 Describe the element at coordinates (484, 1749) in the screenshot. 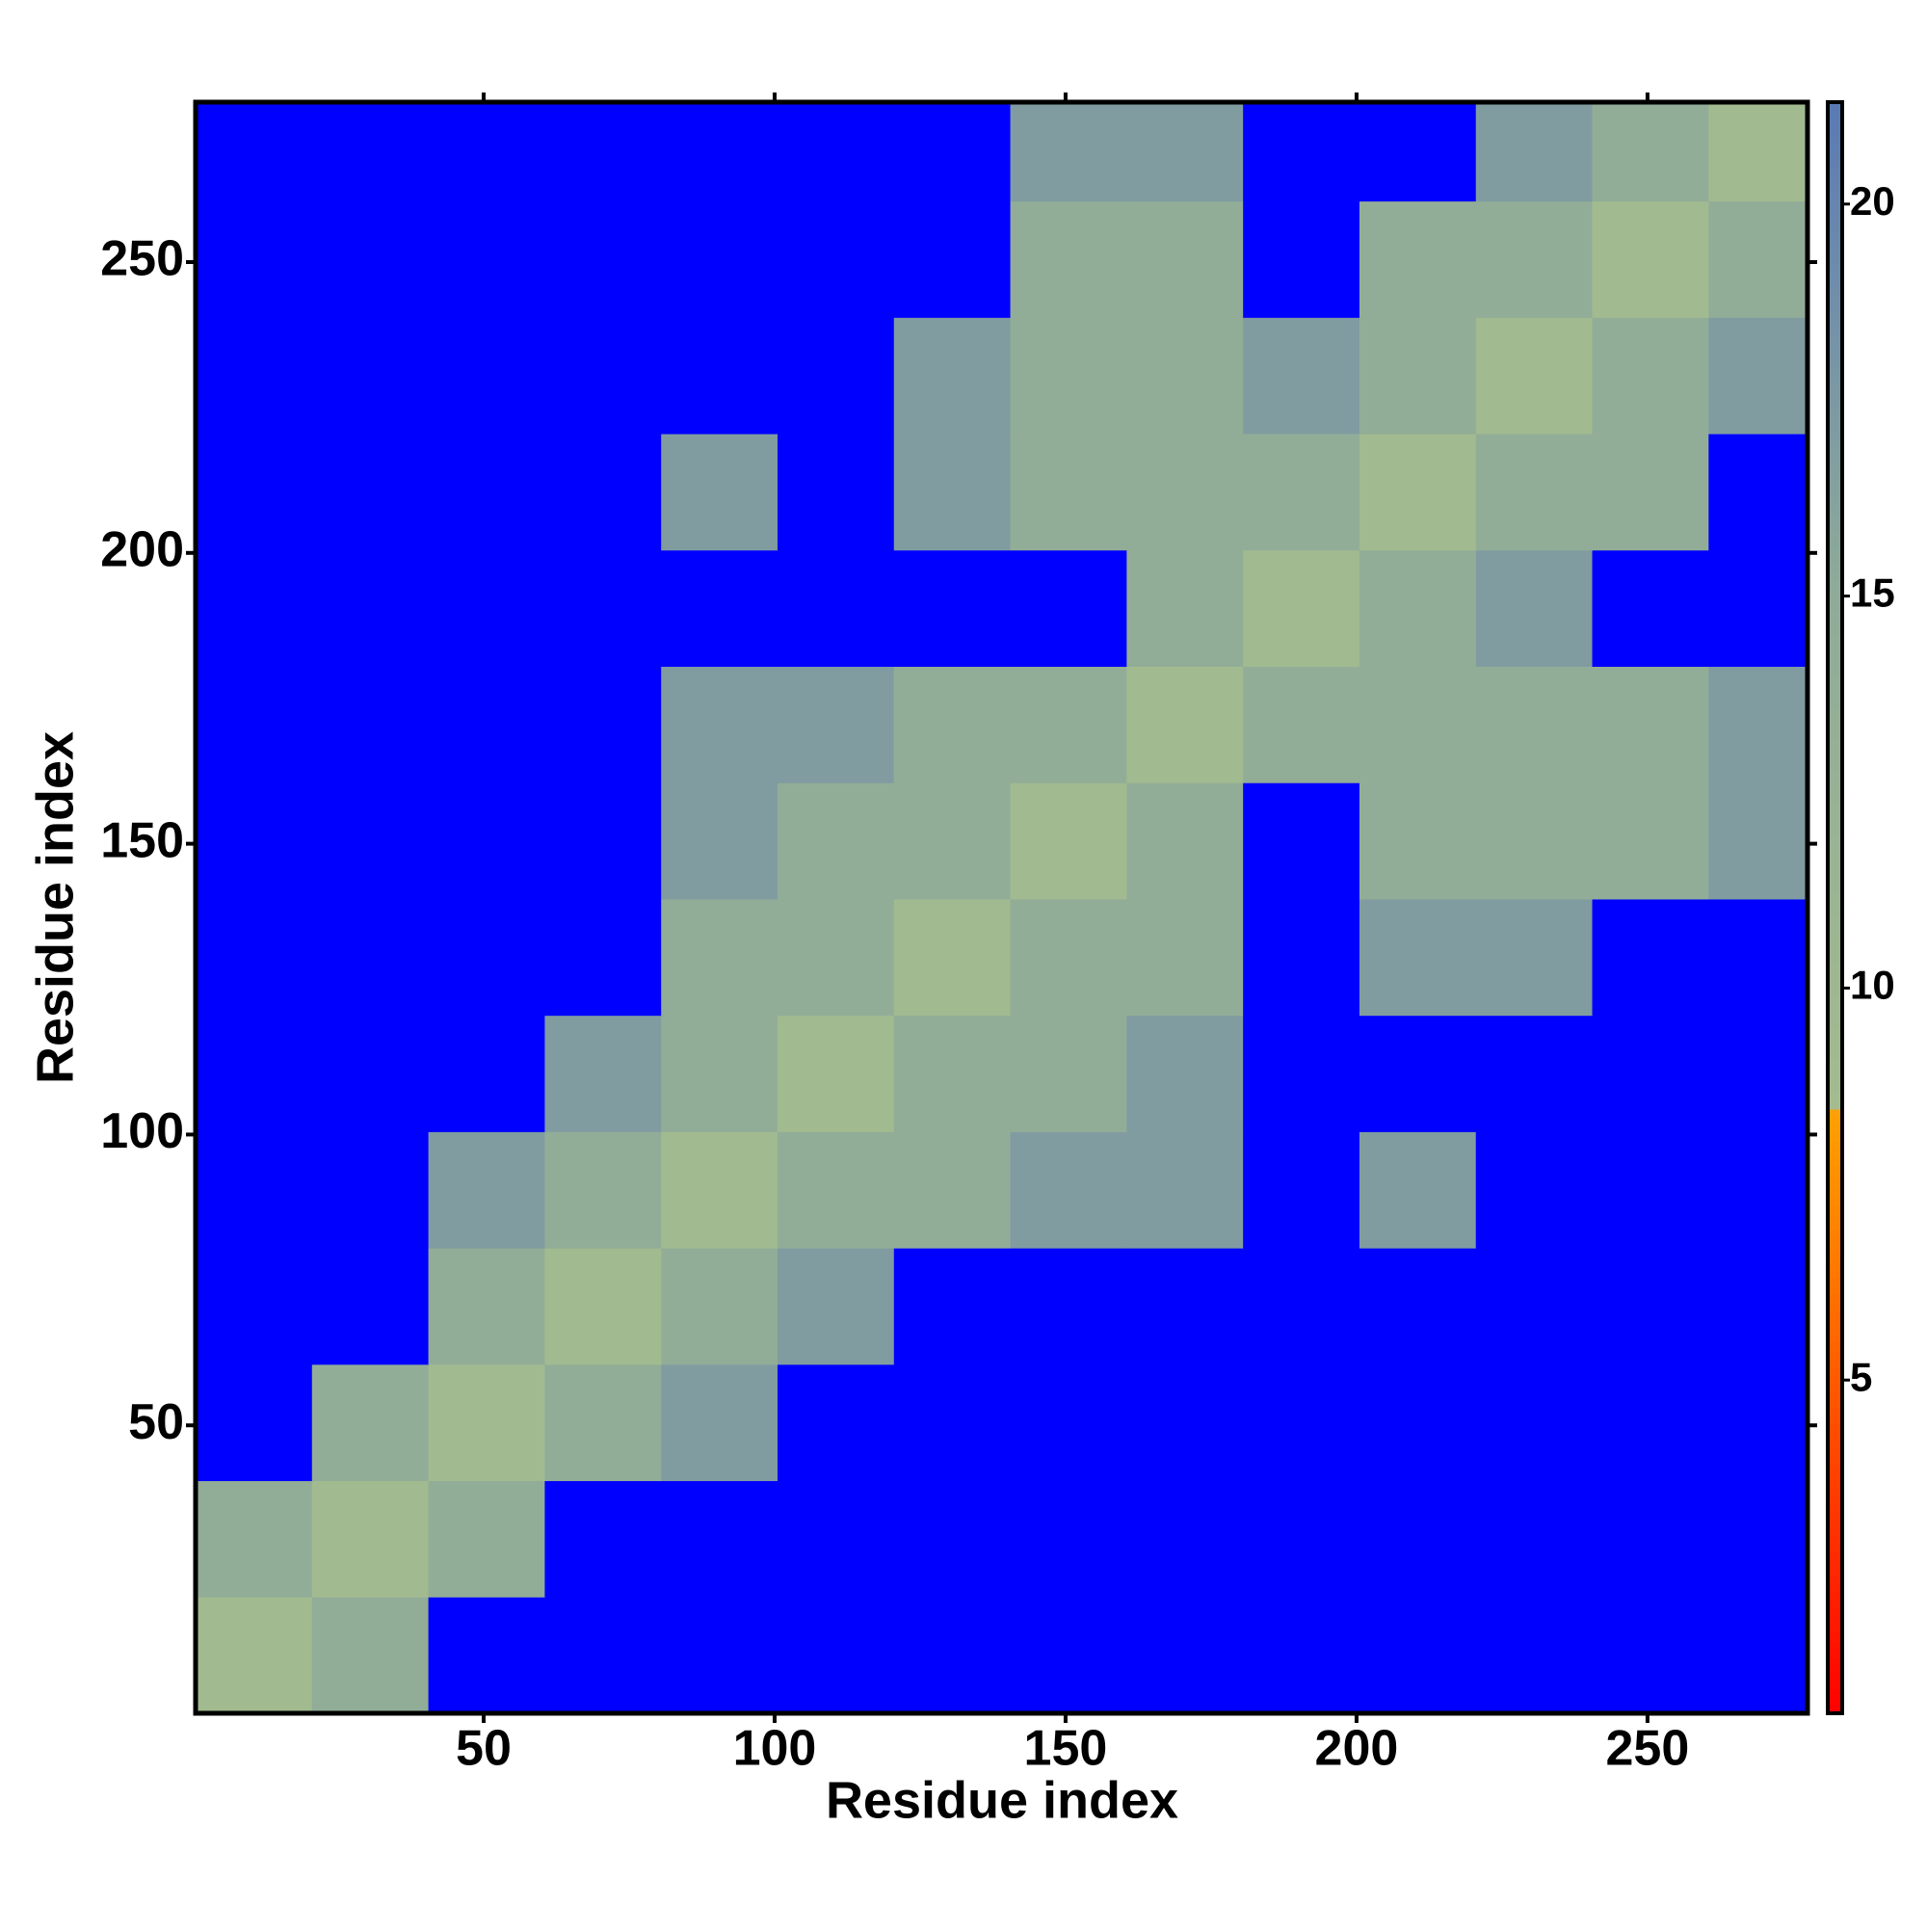

I see `x-tick-label: 50` at that location.